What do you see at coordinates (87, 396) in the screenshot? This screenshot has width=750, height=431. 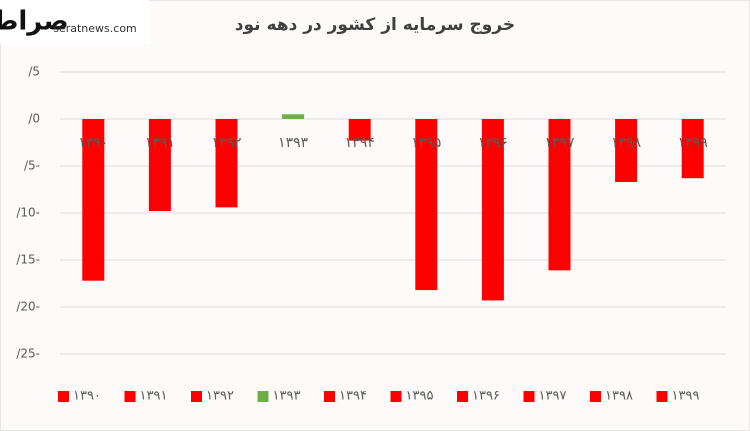 I see `legend-label: ۱۳۹۰` at bounding box center [87, 396].